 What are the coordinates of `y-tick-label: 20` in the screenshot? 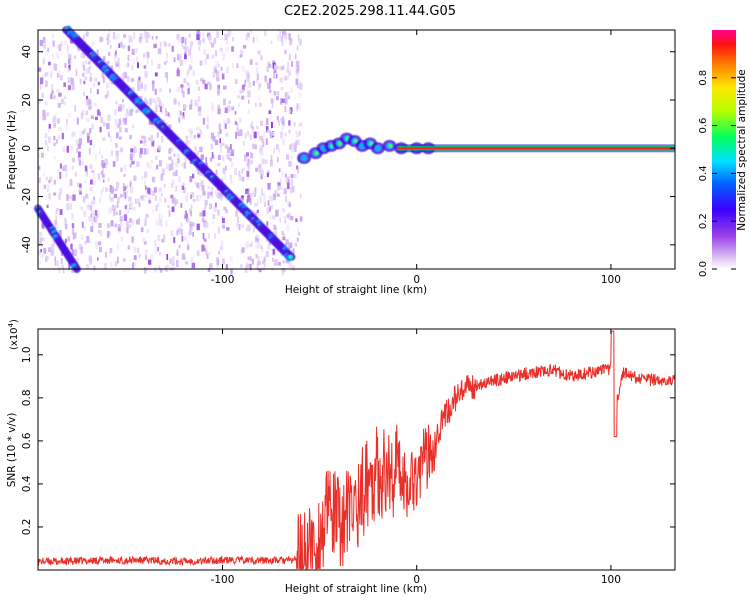 It's located at (27, 99).